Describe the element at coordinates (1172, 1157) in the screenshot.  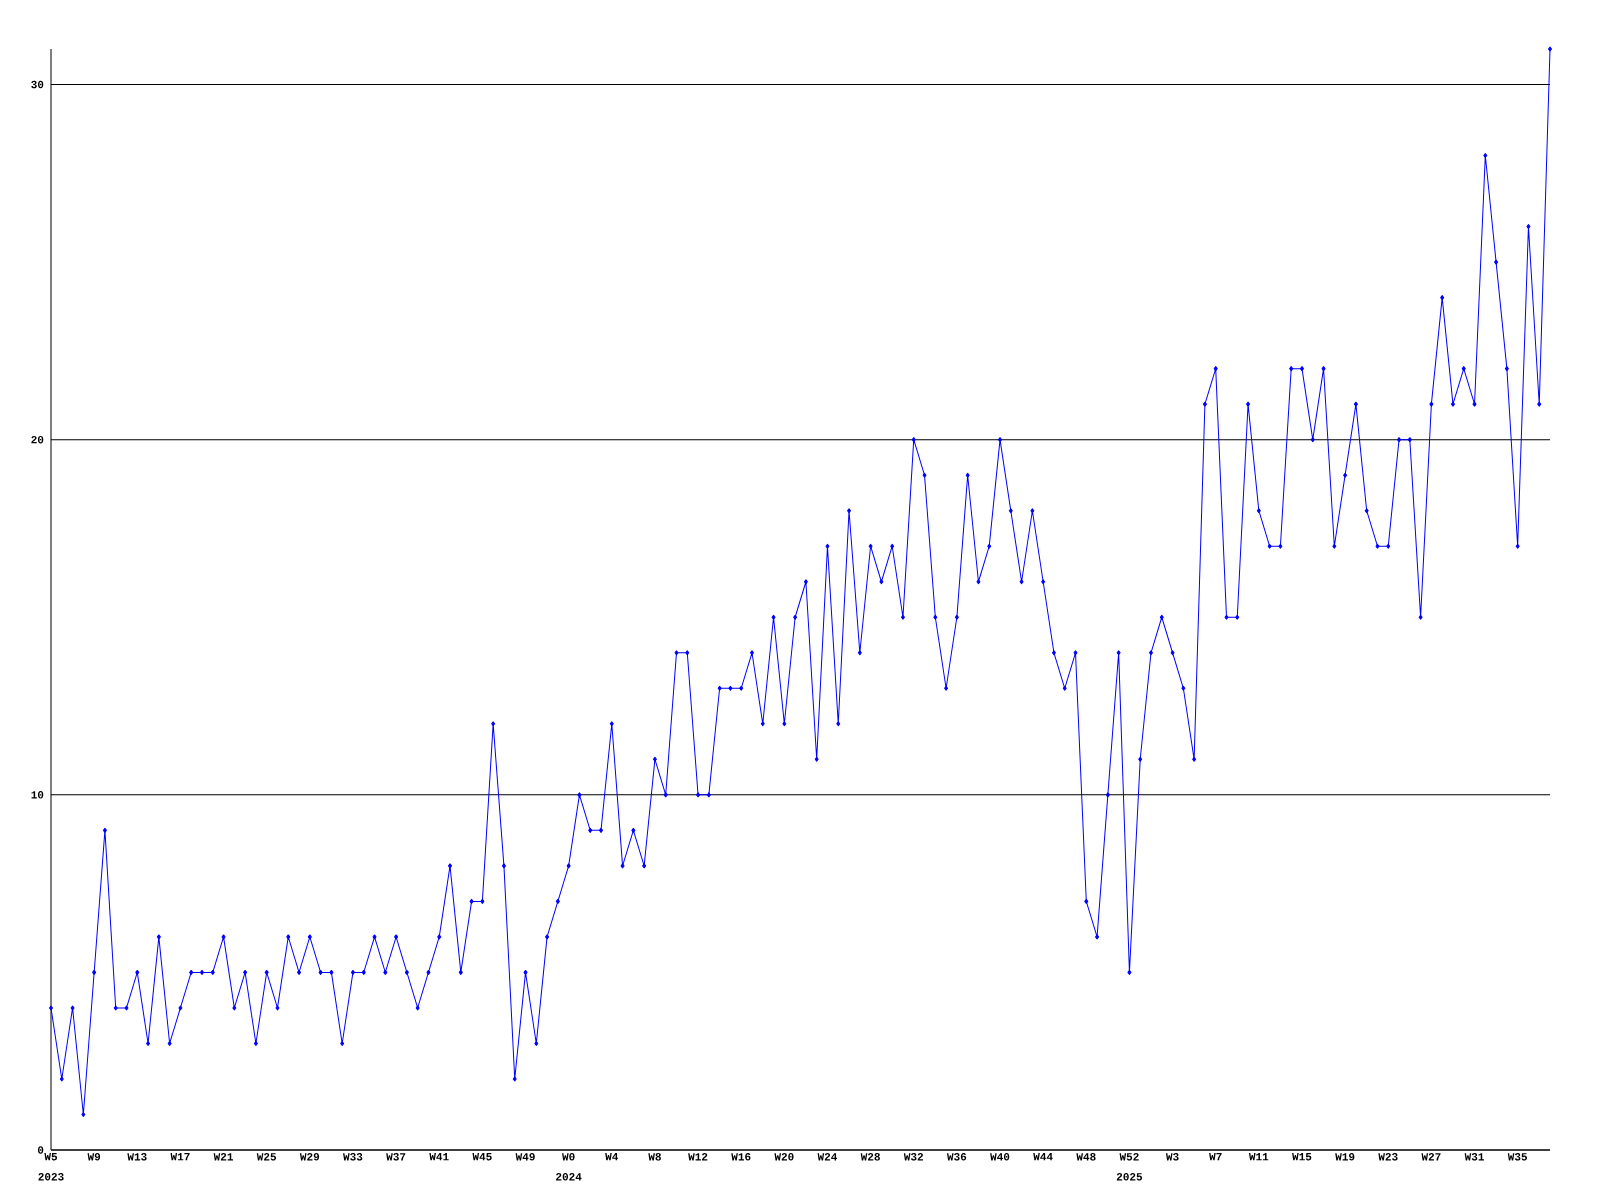
I see `x-tick-label: W3` at that location.